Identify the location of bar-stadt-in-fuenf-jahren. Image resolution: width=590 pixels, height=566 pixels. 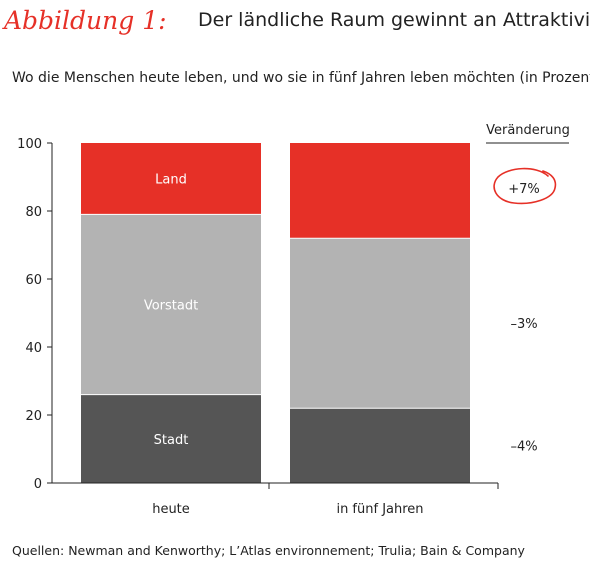
(380, 445).